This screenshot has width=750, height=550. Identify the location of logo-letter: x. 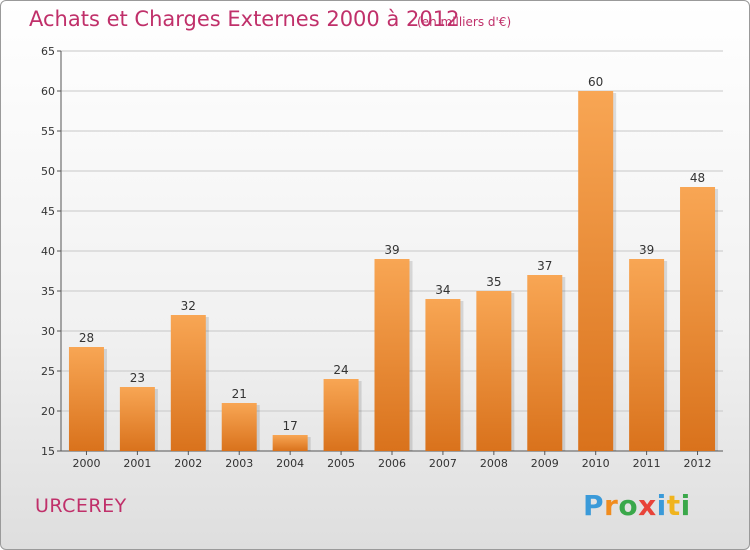
(647, 505).